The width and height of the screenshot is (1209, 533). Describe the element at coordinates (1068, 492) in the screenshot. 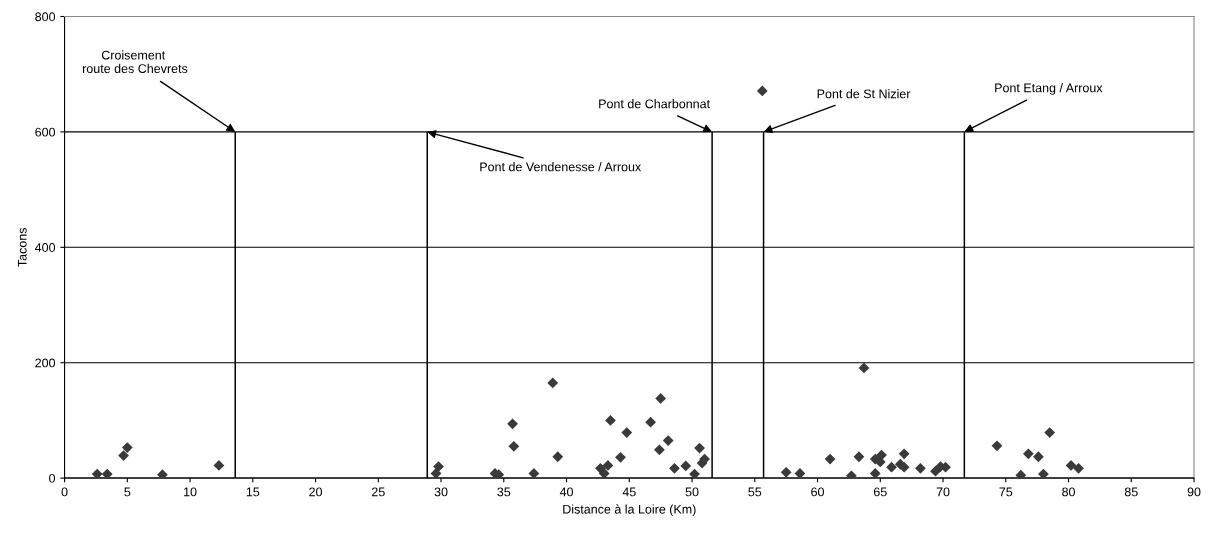

I see `x-tick-label: 80` at that location.